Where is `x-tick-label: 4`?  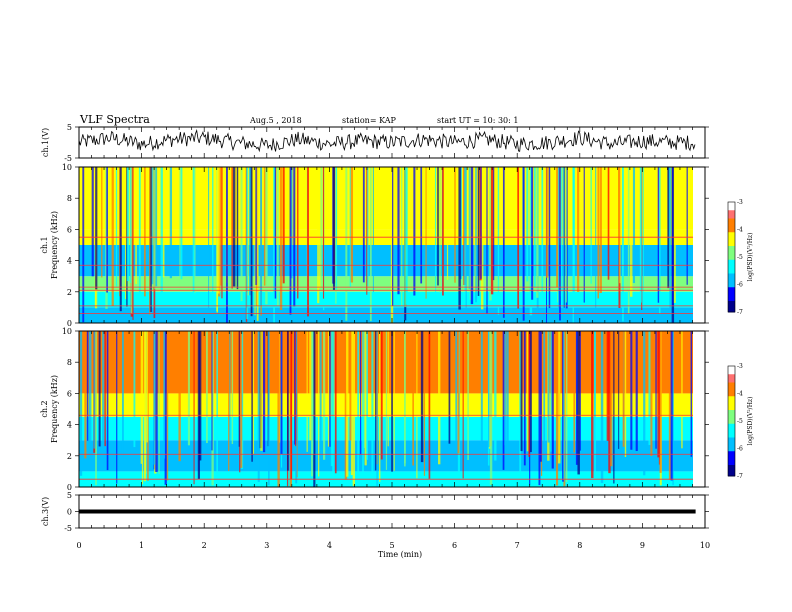
x-tick-label: 4 is located at coordinates (329, 545).